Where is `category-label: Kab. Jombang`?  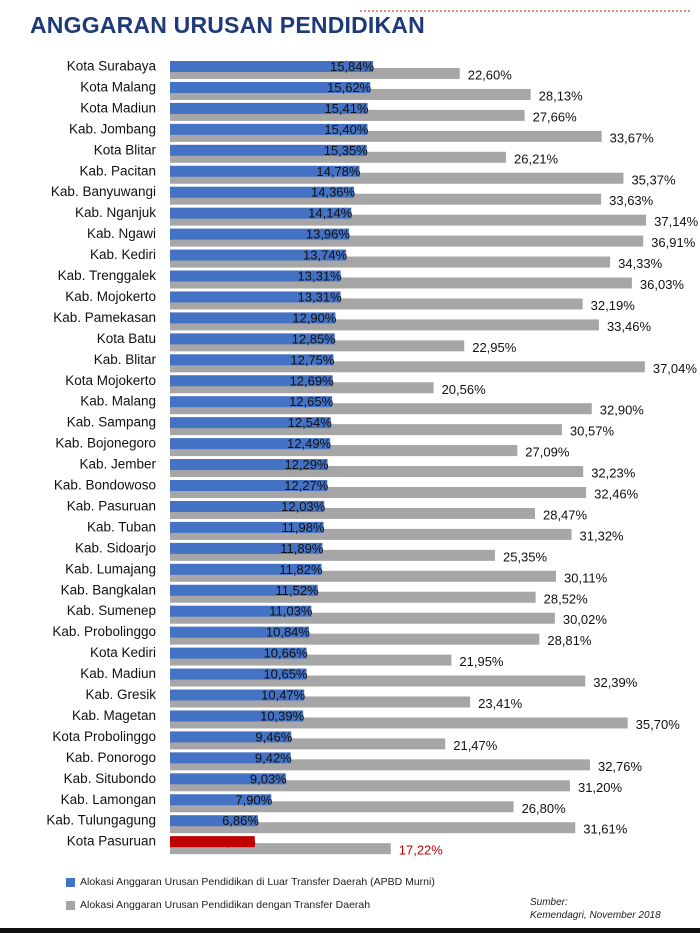
category-label: Kab. Jombang is located at coordinates (112, 128).